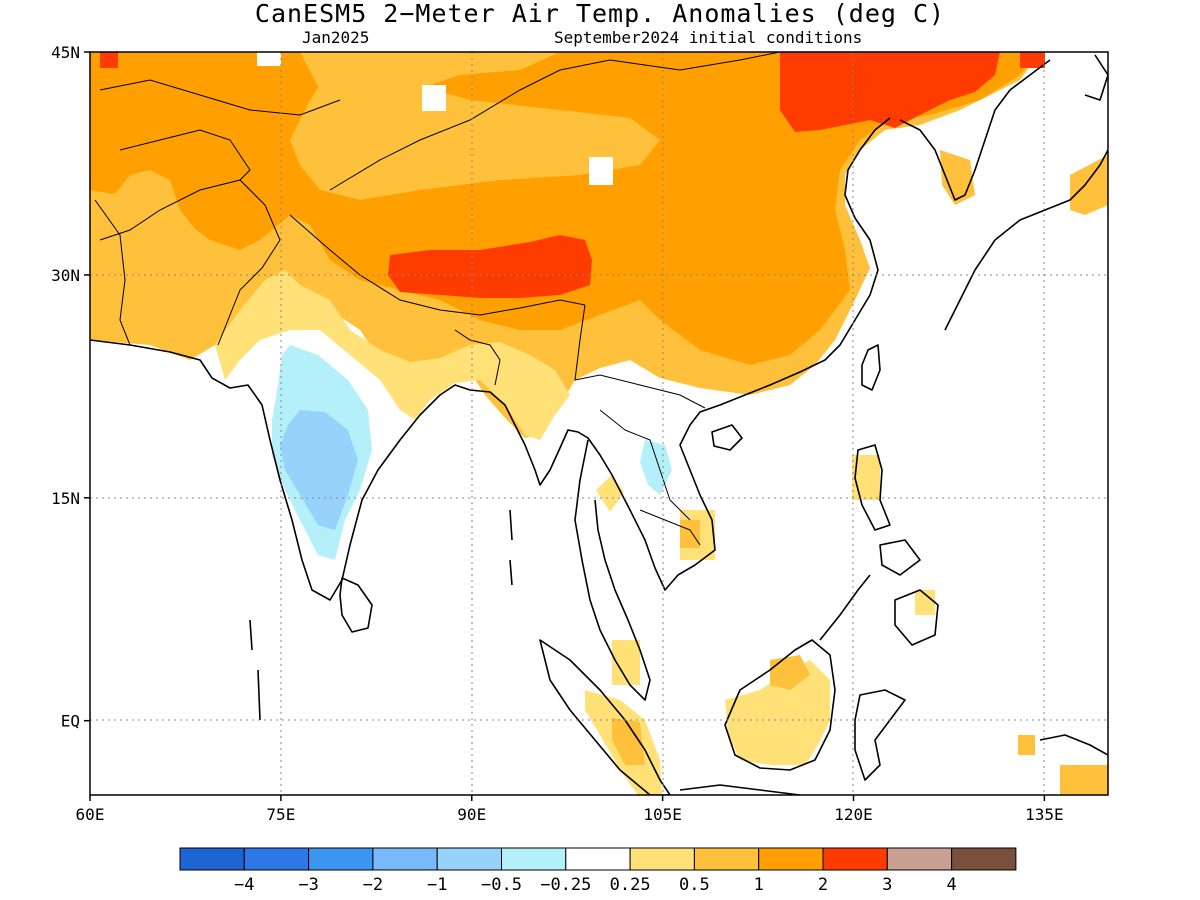 The height and width of the screenshot is (900, 1200). What do you see at coordinates (308, 885) in the screenshot?
I see `colorbar-label: −3` at bounding box center [308, 885].